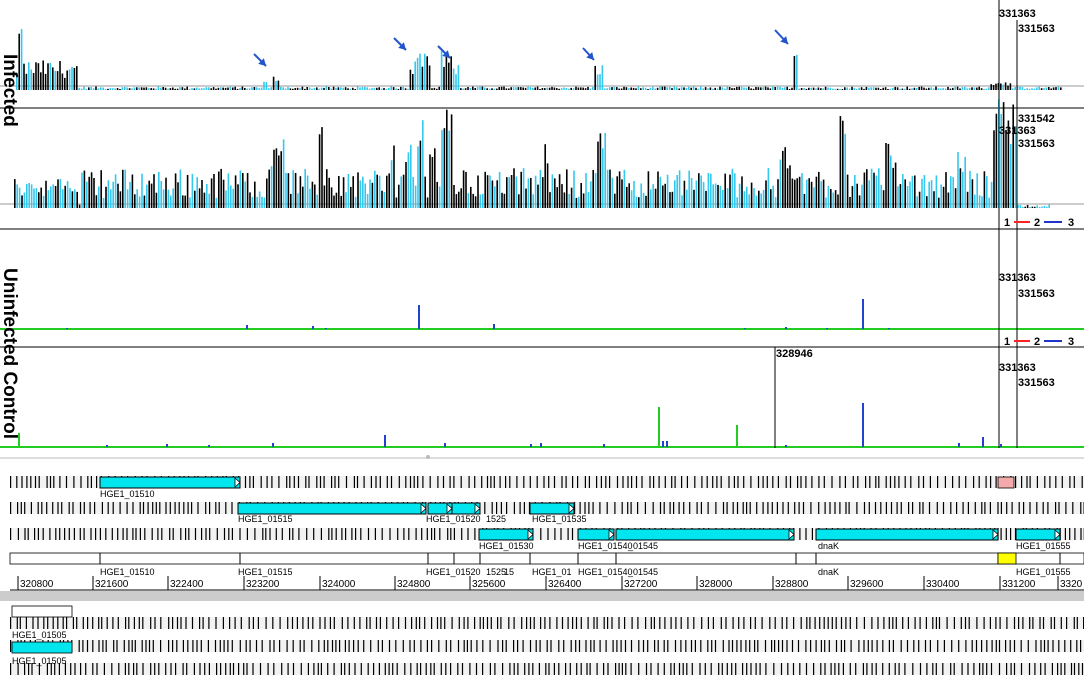 This screenshot has height=685, width=1084. Describe the element at coordinates (1039, 223) in the screenshot. I see `frame-legend-top: 1 2 3` at that location.